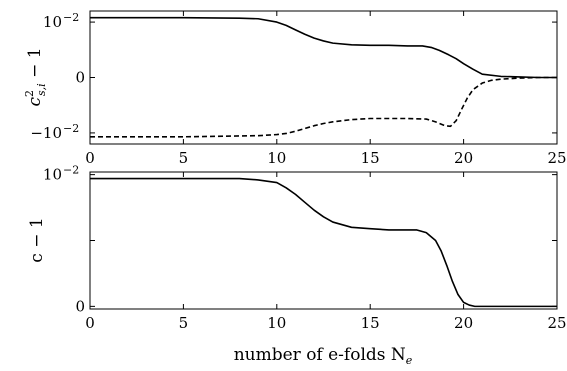 The height and width of the screenshot is (371, 567). I want to click on xlabel: number of e-folds Ne, so click(323, 356).